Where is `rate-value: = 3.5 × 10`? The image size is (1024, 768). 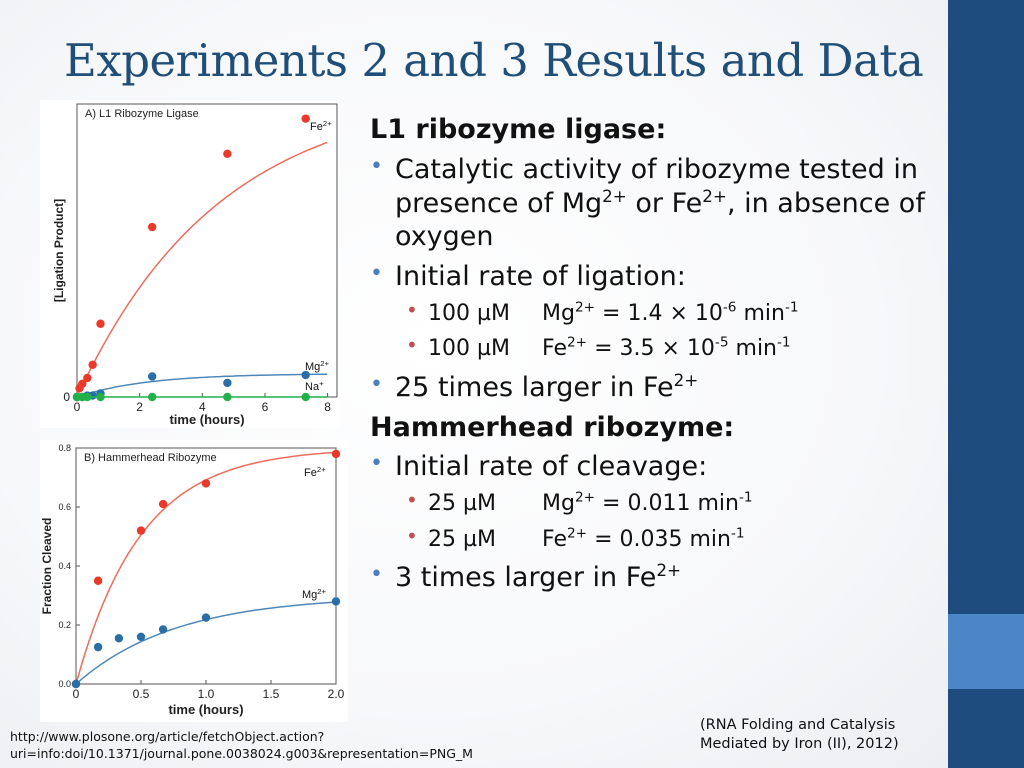 rate-value: = 3.5 × 10 is located at coordinates (651, 349).